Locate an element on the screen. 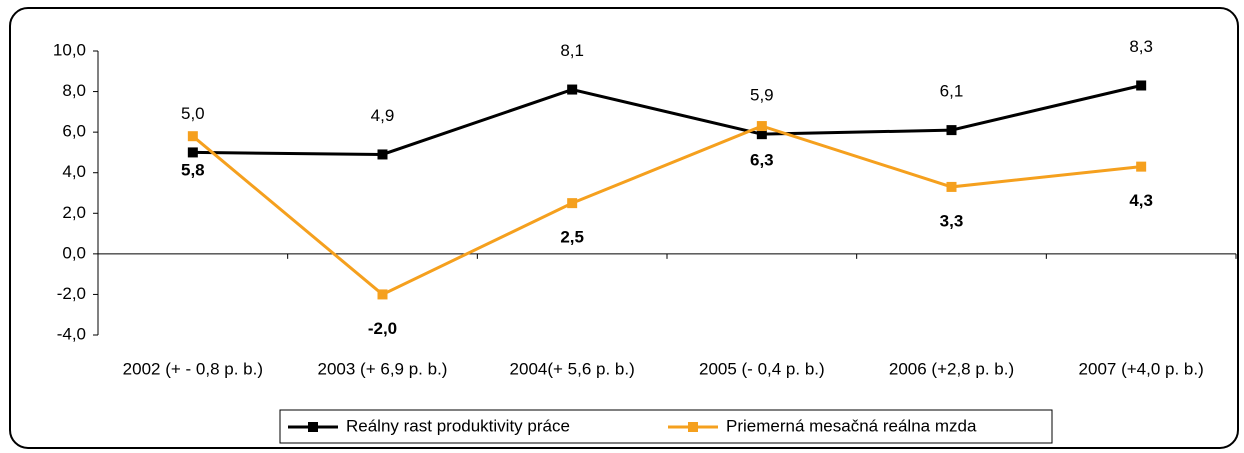 This screenshot has height=453, width=1244. y-tick-label: 10,0 is located at coordinates (69, 49).